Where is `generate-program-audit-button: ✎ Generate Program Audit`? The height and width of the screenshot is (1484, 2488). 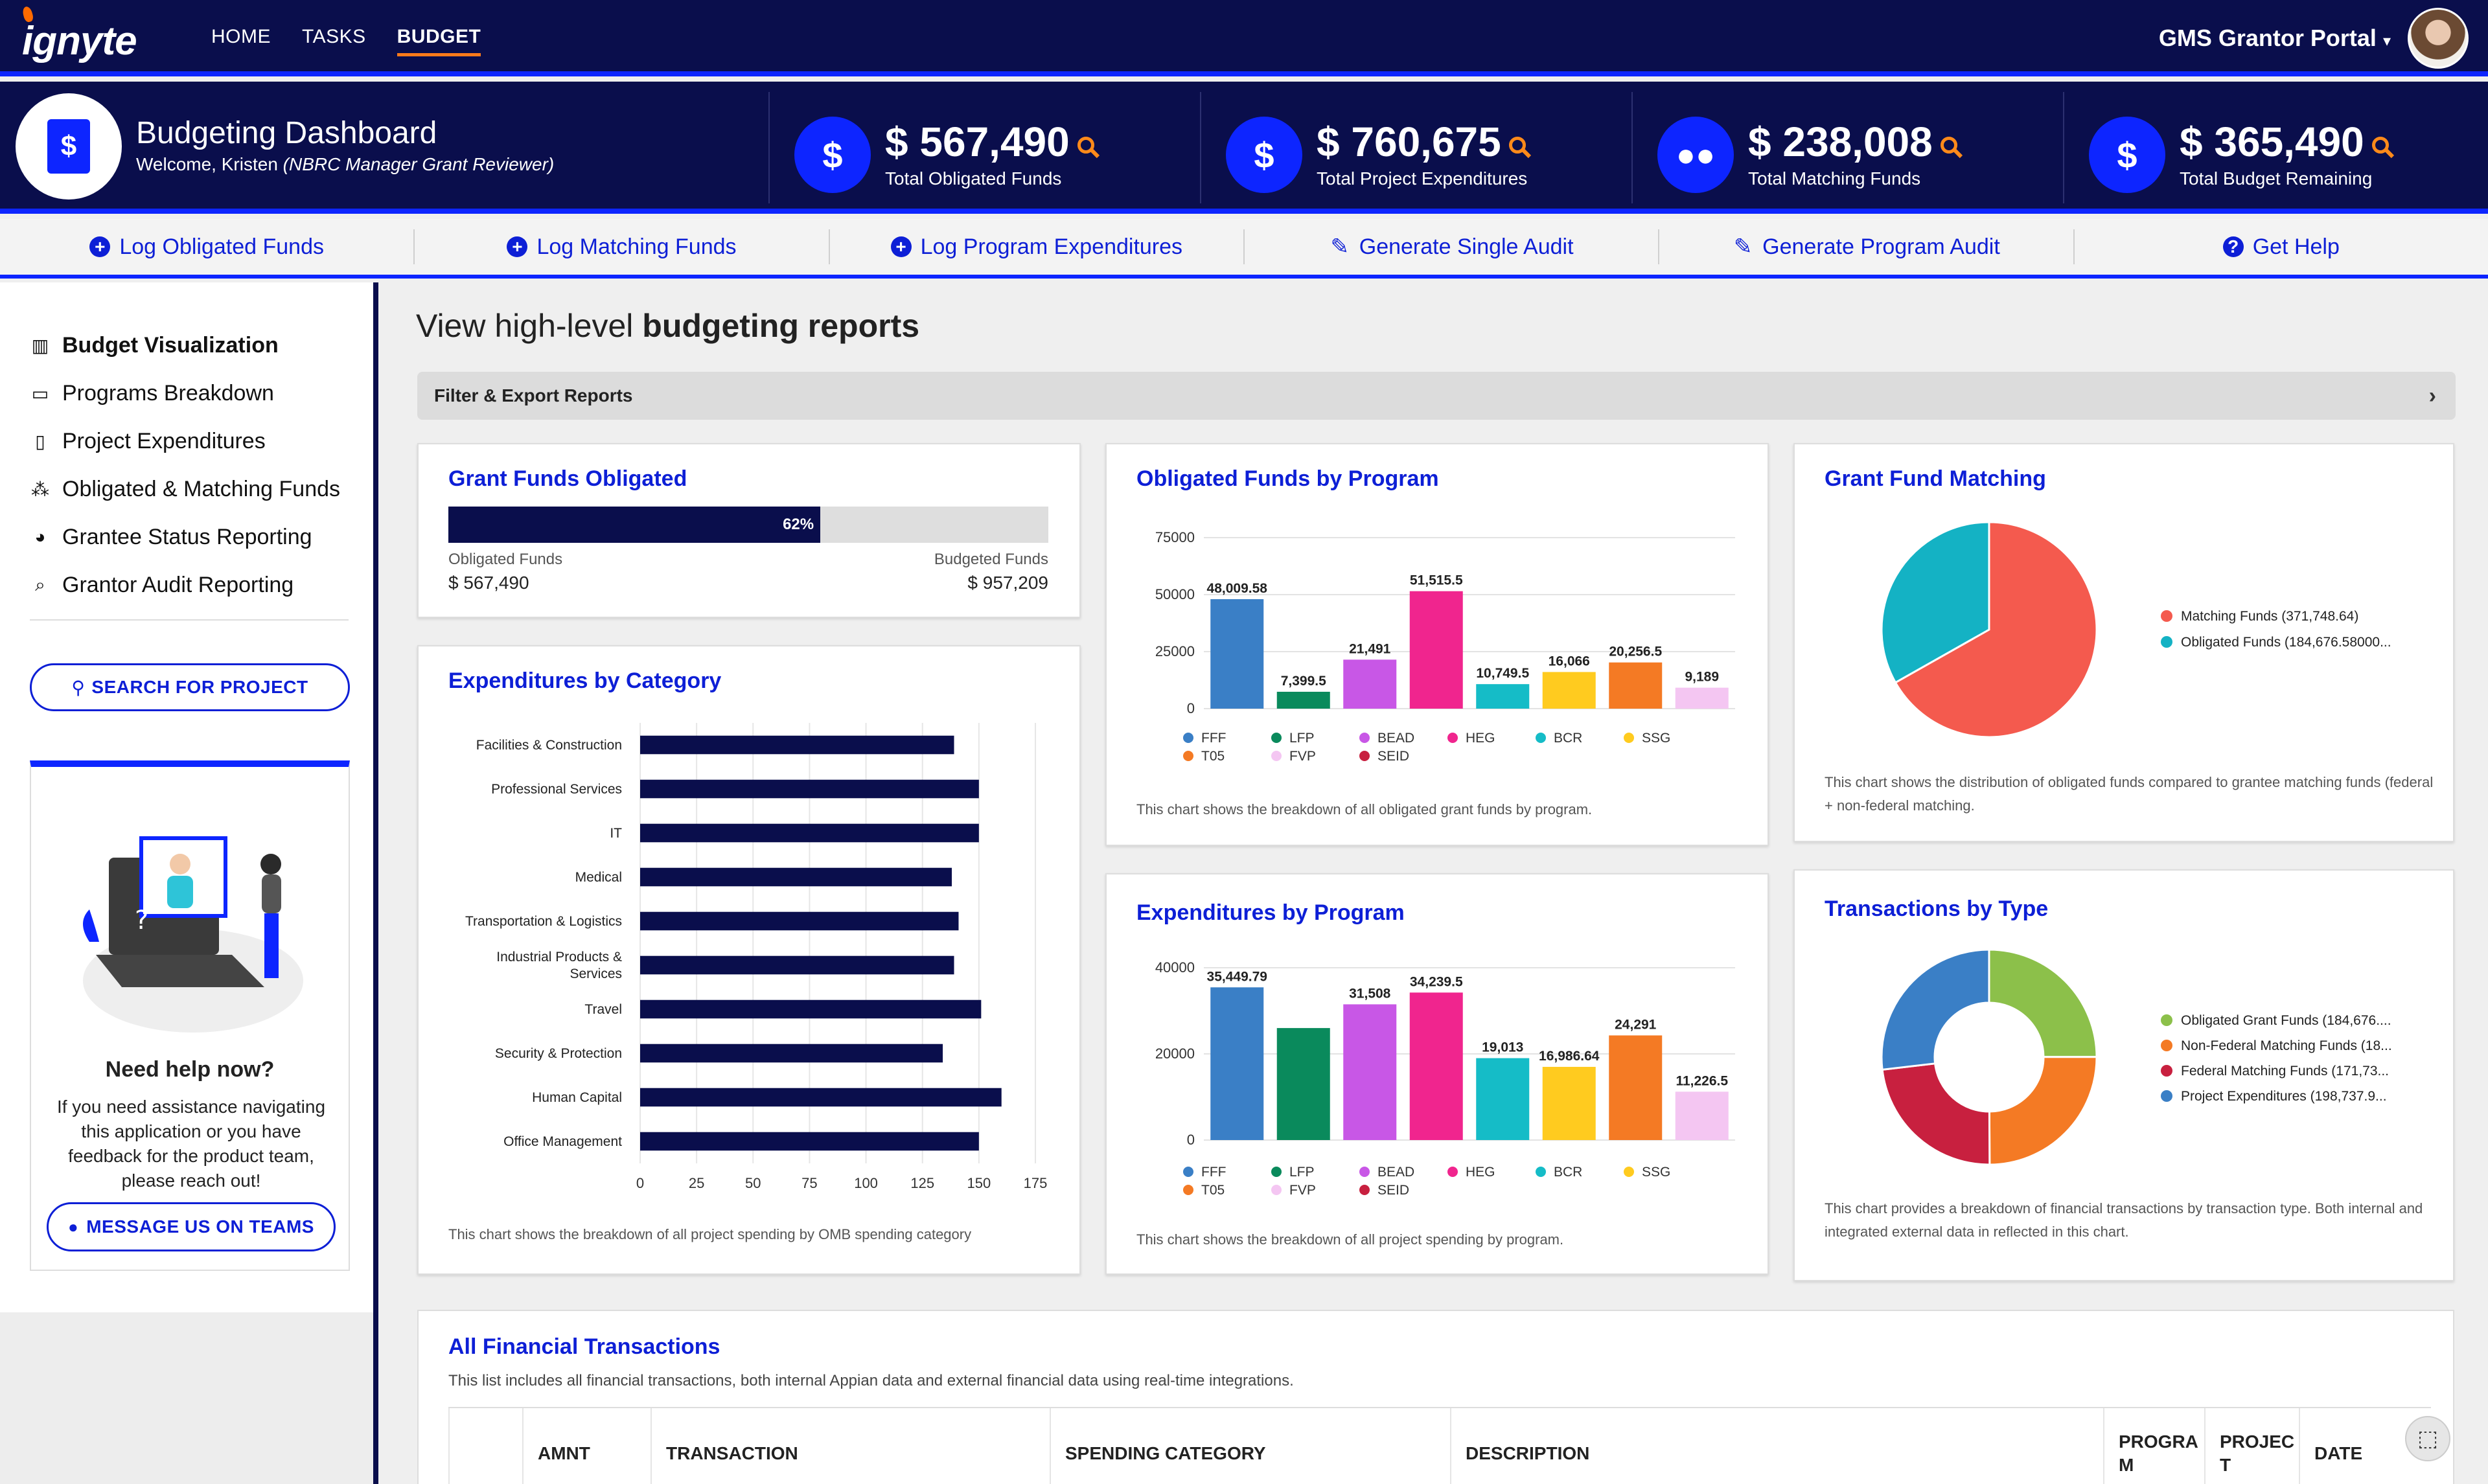
generate-program-audit-button: ✎ Generate Program Audit is located at coordinates (1865, 246).